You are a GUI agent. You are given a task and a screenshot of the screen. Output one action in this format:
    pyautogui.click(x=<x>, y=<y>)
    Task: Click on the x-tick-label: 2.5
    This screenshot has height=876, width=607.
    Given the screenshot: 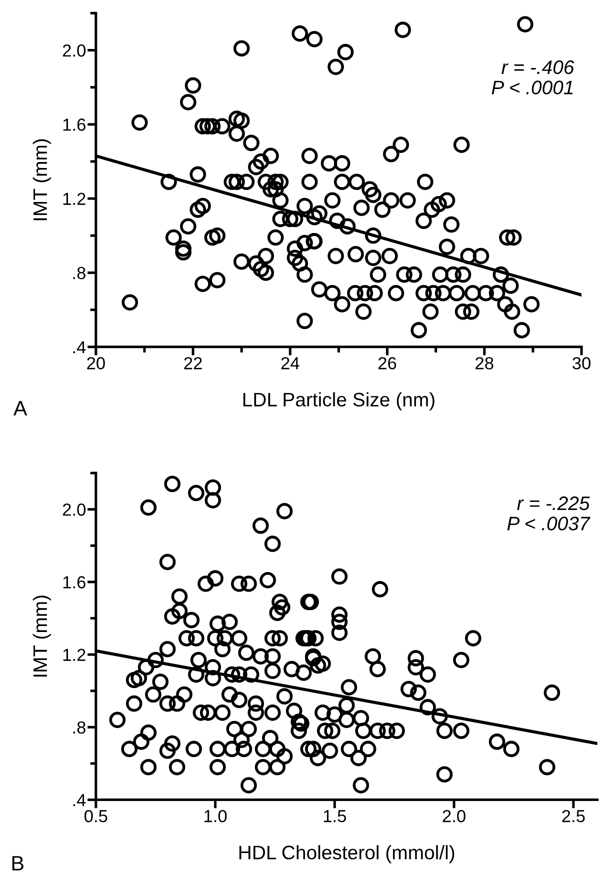 What is the action you would take?
    pyautogui.click(x=573, y=816)
    